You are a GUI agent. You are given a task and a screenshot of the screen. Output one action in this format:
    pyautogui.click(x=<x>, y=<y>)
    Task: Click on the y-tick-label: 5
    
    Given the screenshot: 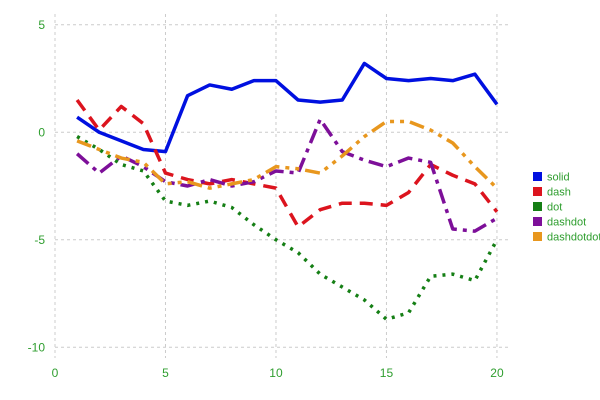 What is the action you would take?
    pyautogui.click(x=41, y=25)
    